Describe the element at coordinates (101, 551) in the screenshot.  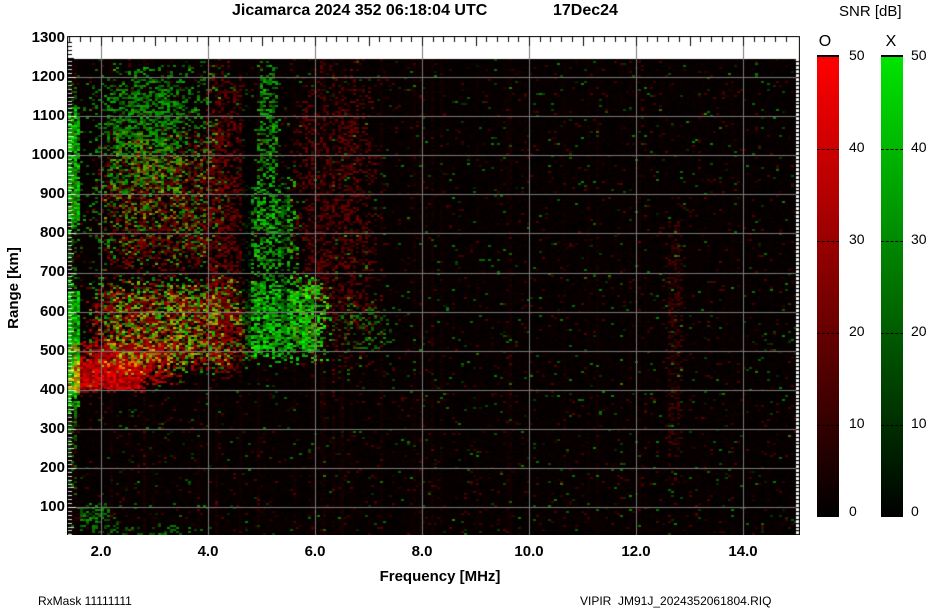
I see `x-tick-2: 2.0` at that location.